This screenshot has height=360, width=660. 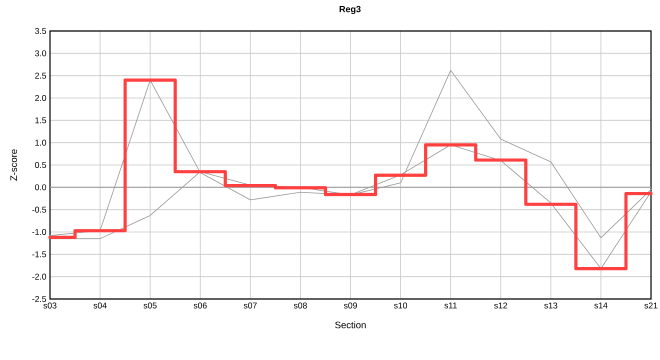 What do you see at coordinates (39, 232) in the screenshot?
I see `y-tick-label: -1.0` at bounding box center [39, 232].